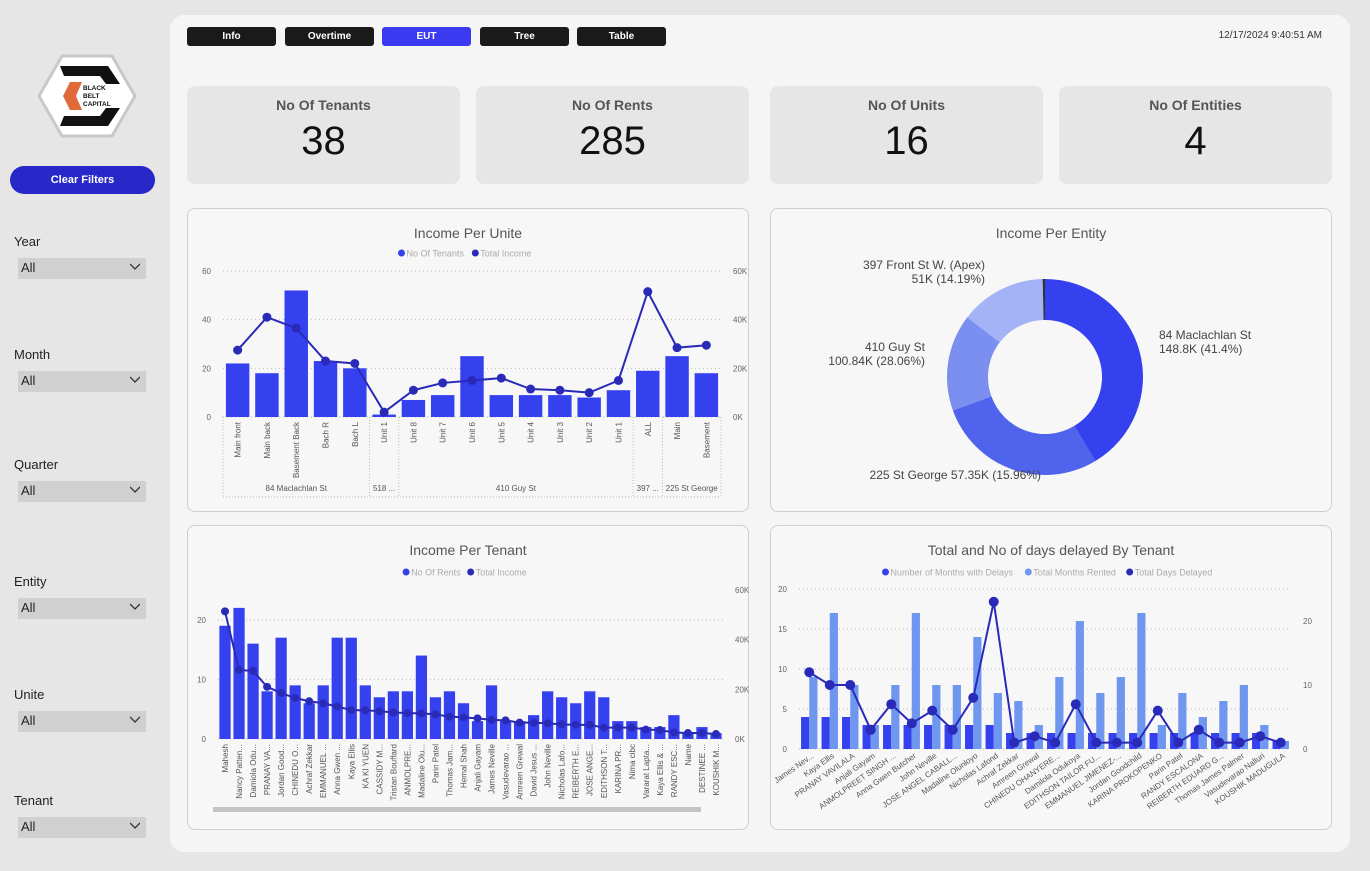 This screenshot has width=1370, height=871. Describe the element at coordinates (426, 36) in the screenshot. I see `tab-eut: EUT` at that location.